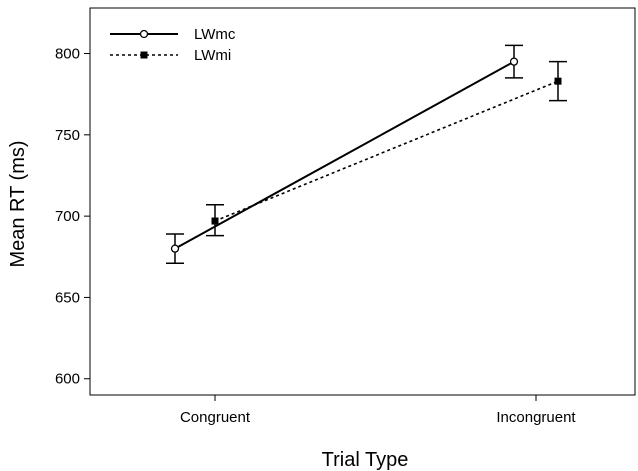  Describe the element at coordinates (67, 216) in the screenshot. I see `y-tick-label: 700` at that location.